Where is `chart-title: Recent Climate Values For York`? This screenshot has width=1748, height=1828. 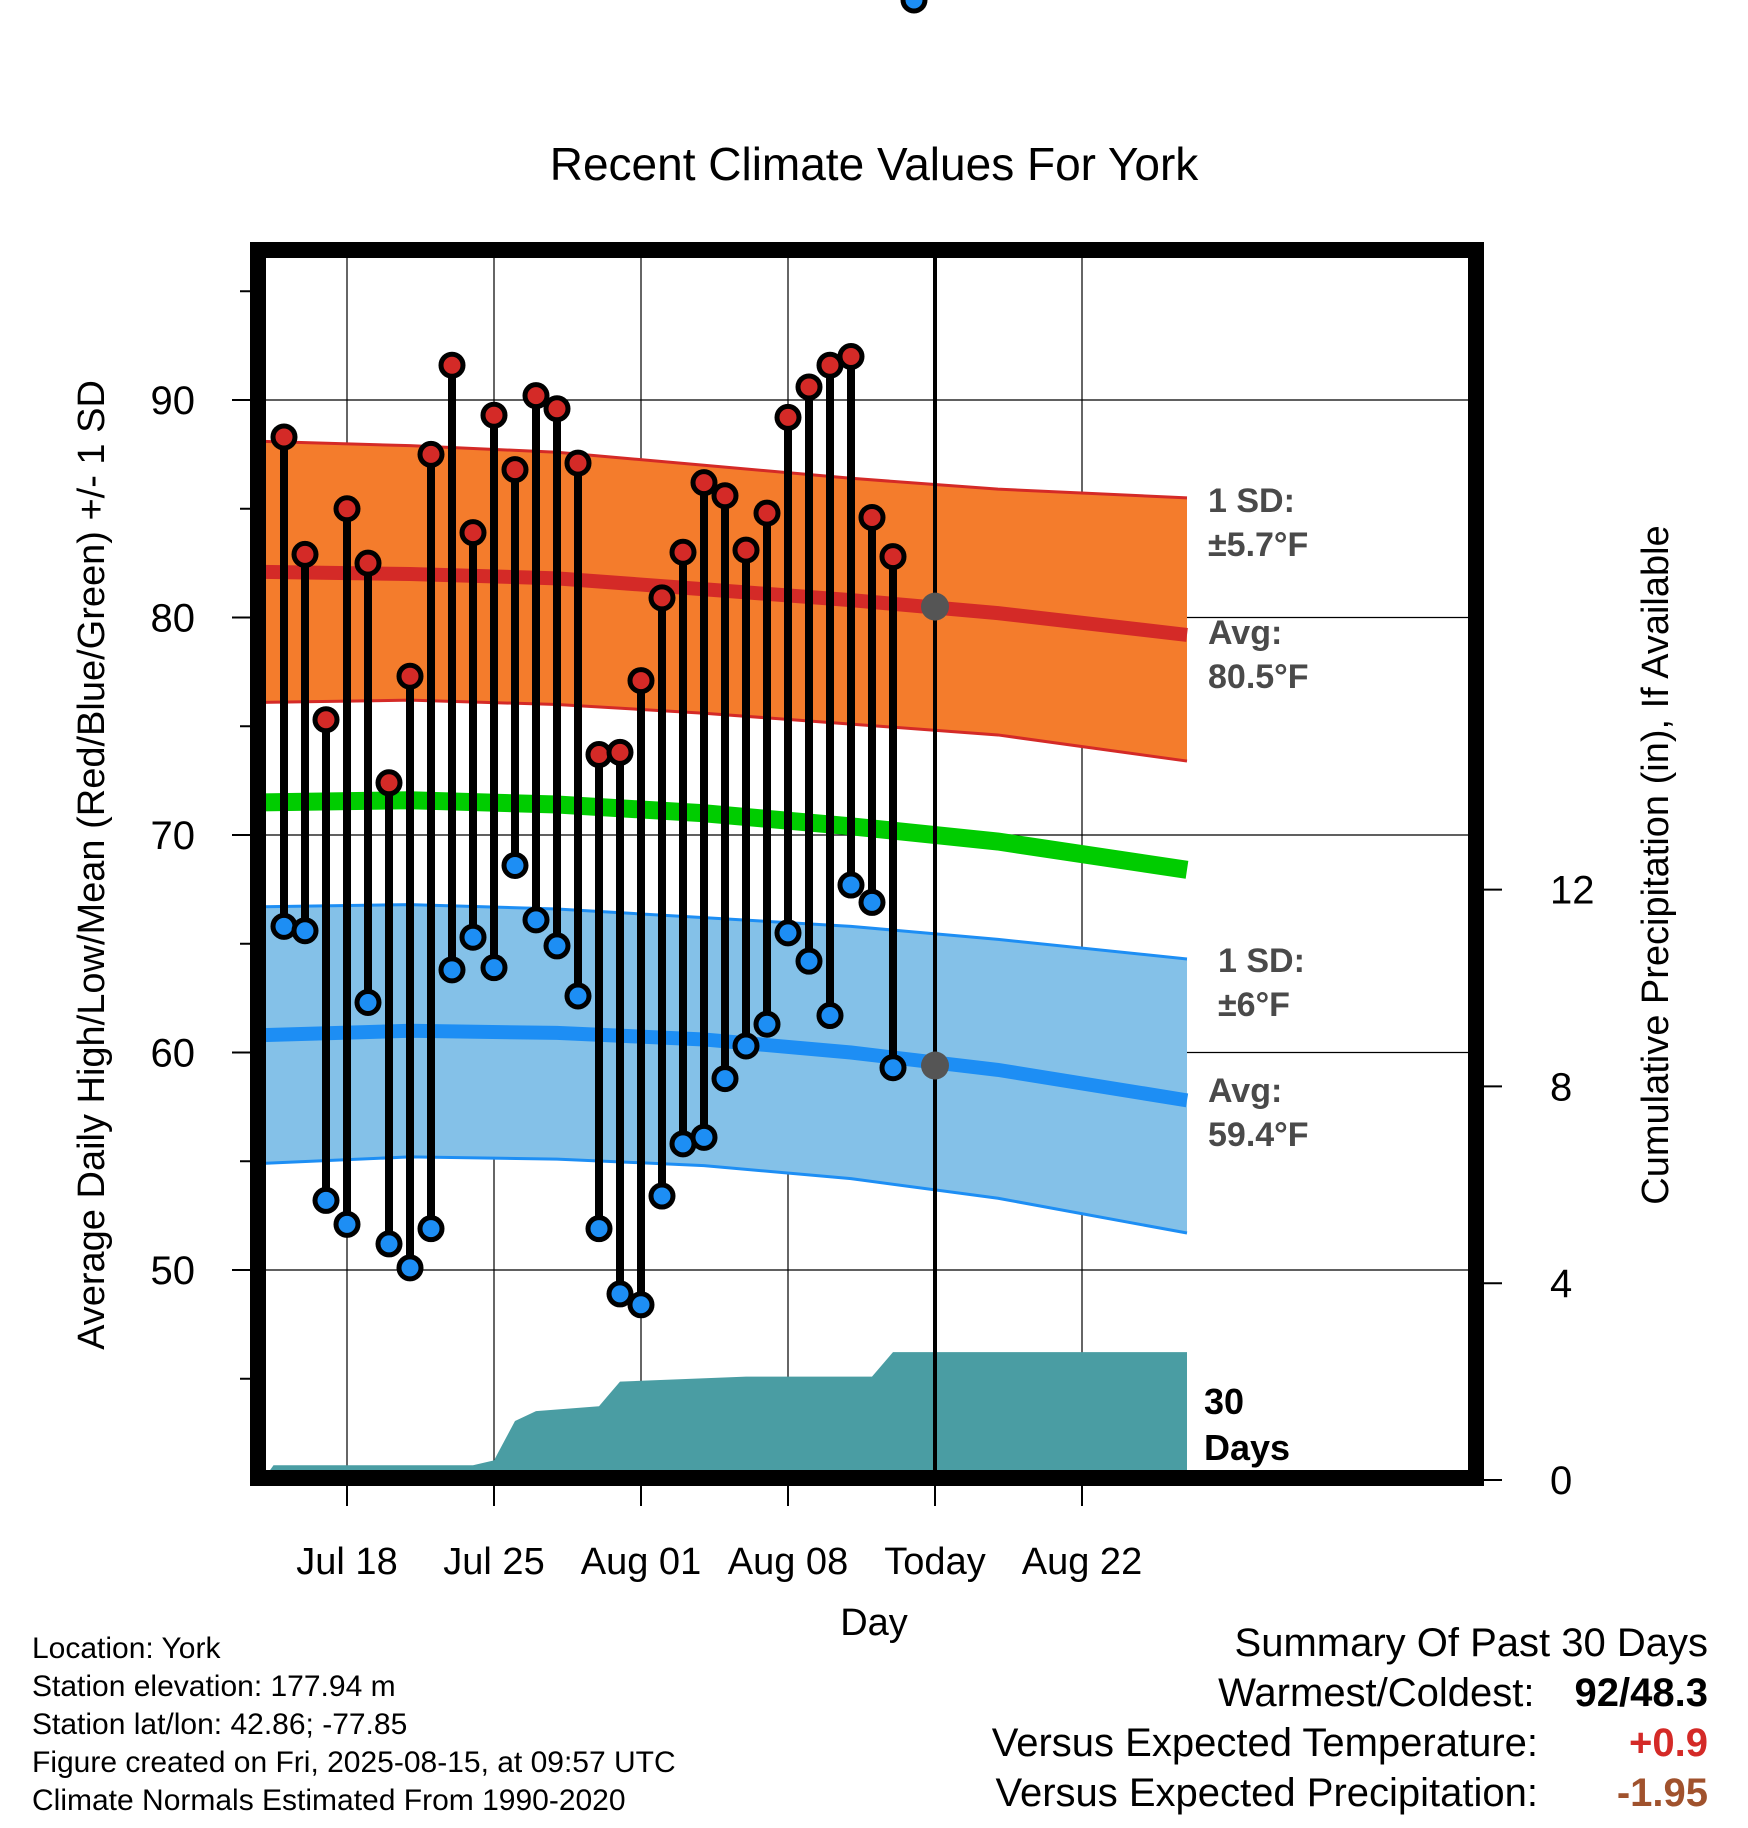
chart-title: Recent Climate Values For York is located at coordinates (875, 164).